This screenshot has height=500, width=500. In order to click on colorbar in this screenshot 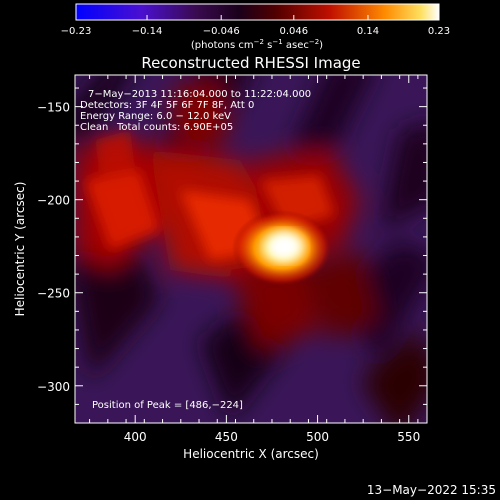, I will do `click(257, 12)`.